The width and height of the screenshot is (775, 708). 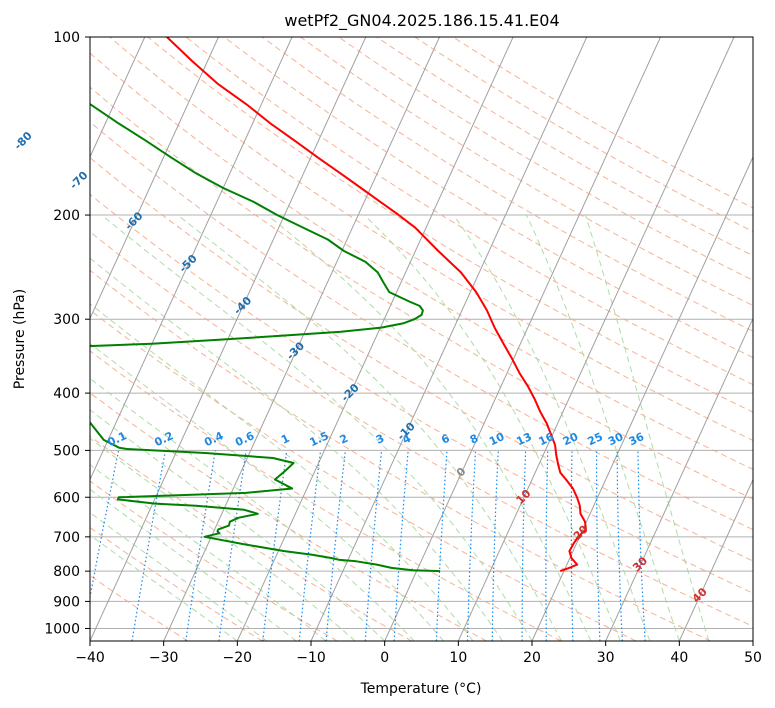 What do you see at coordinates (595, 439) in the screenshot?
I see `mixing-ratio-label: 25` at bounding box center [595, 439].